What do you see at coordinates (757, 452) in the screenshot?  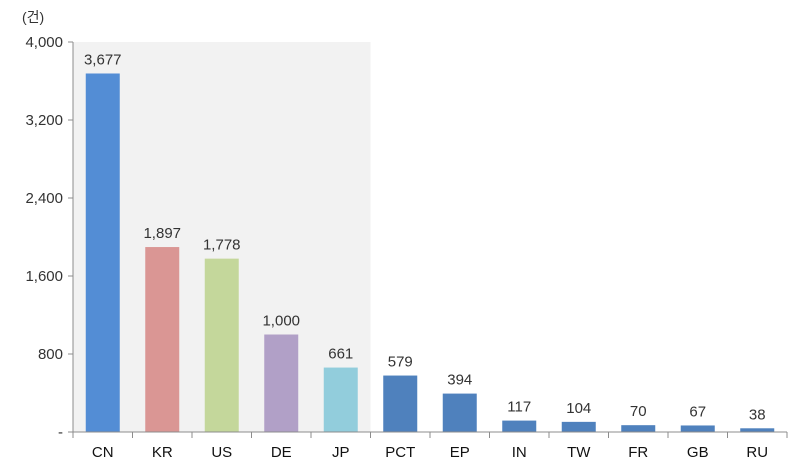 I see `x-tick-label: RU` at bounding box center [757, 452].